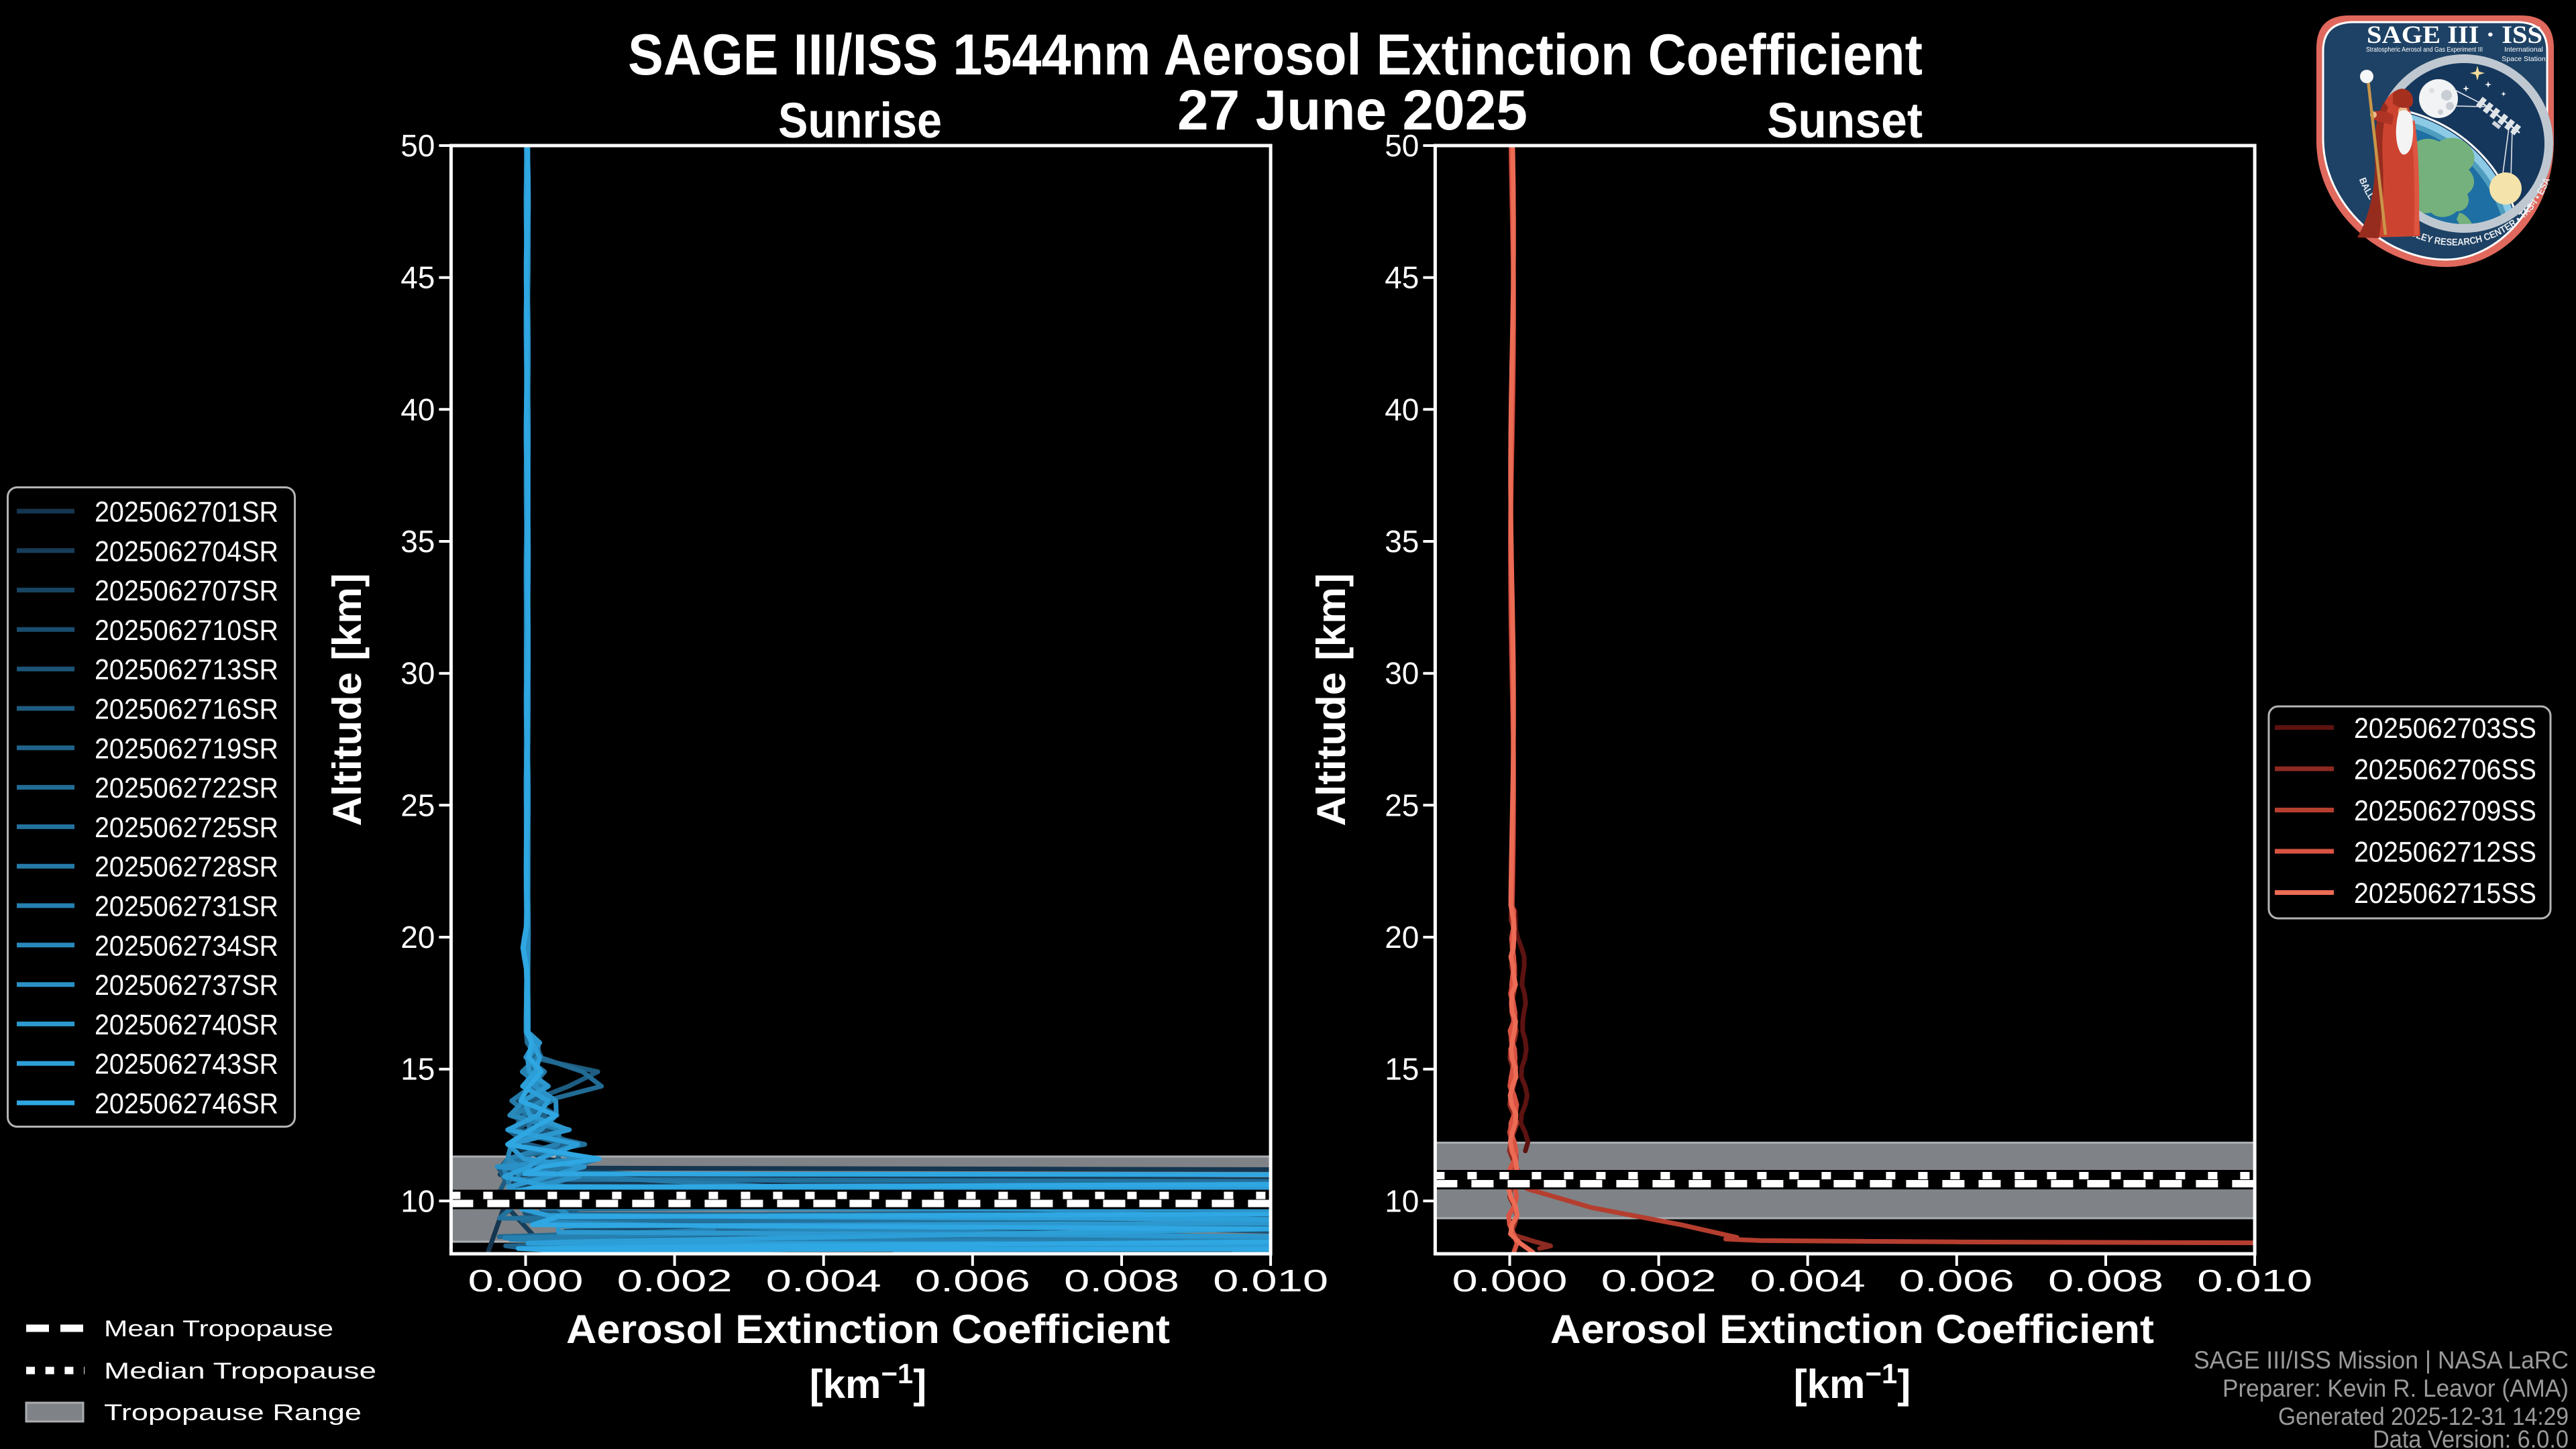 The width and height of the screenshot is (2576, 1449). What do you see at coordinates (186, 630) in the screenshot?
I see `svg-text: 2025062710SR` at bounding box center [186, 630].